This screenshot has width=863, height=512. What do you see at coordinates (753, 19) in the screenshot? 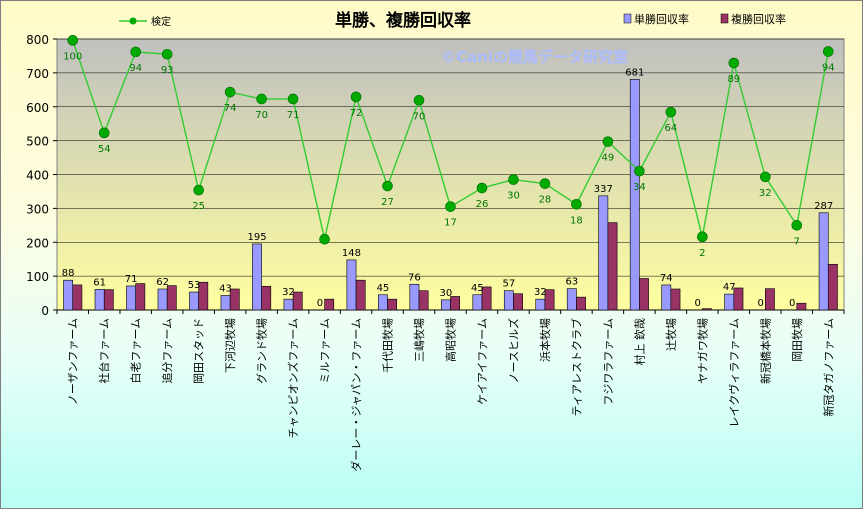
I see `legend-item-place: 複勝回収率` at bounding box center [753, 19].